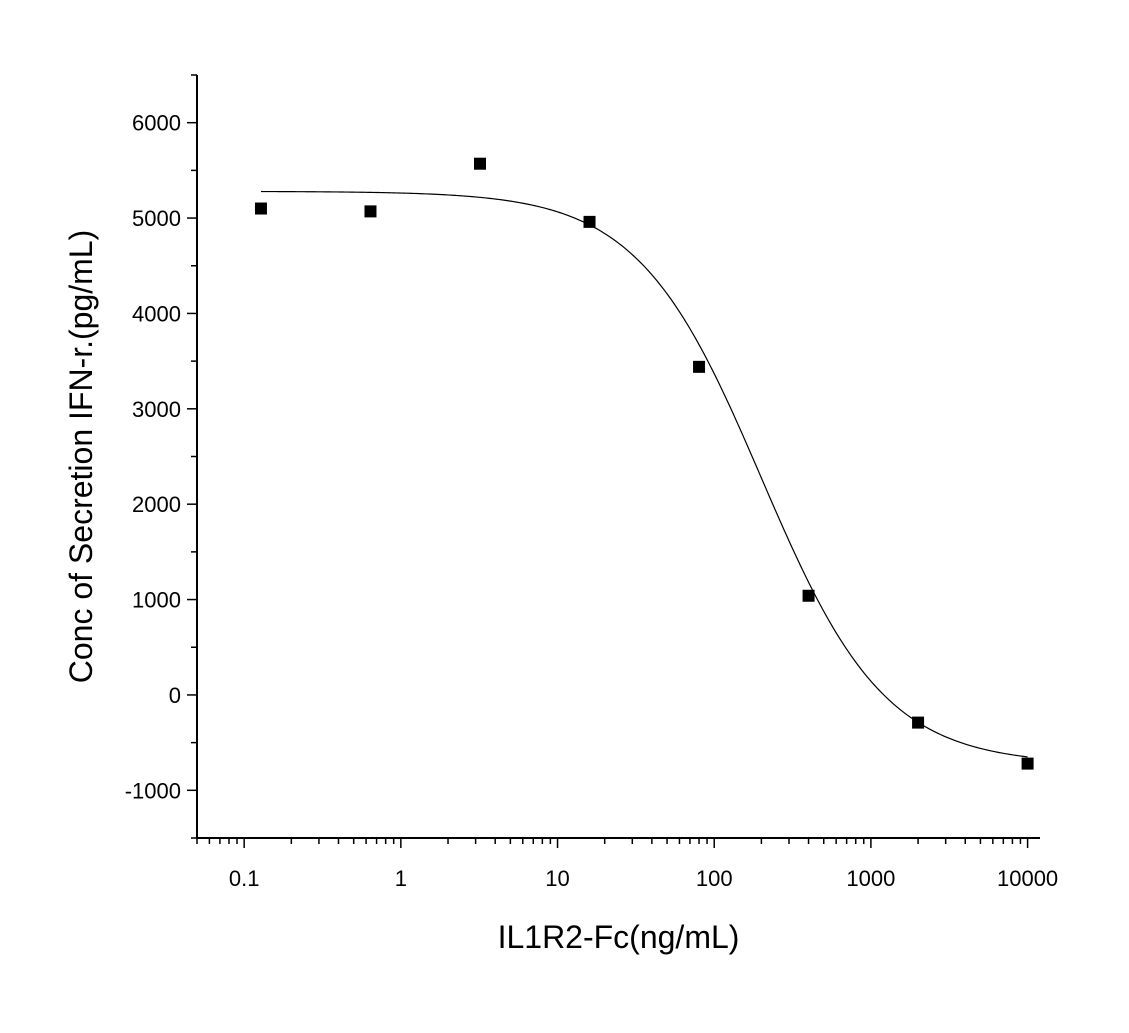 Image resolution: width=1129 pixels, height=1033 pixels. I want to click on y-tick-label: 4000, so click(156, 313).